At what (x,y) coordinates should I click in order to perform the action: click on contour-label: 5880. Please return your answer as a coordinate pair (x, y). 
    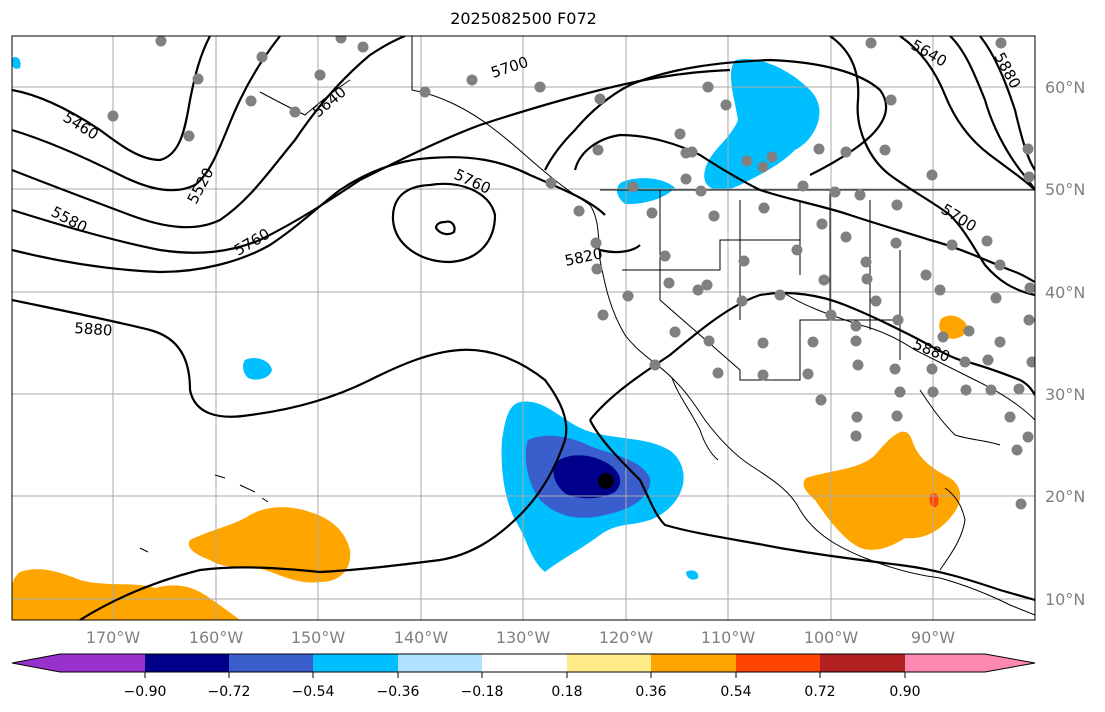
    Looking at the image, I should click on (93, 329).